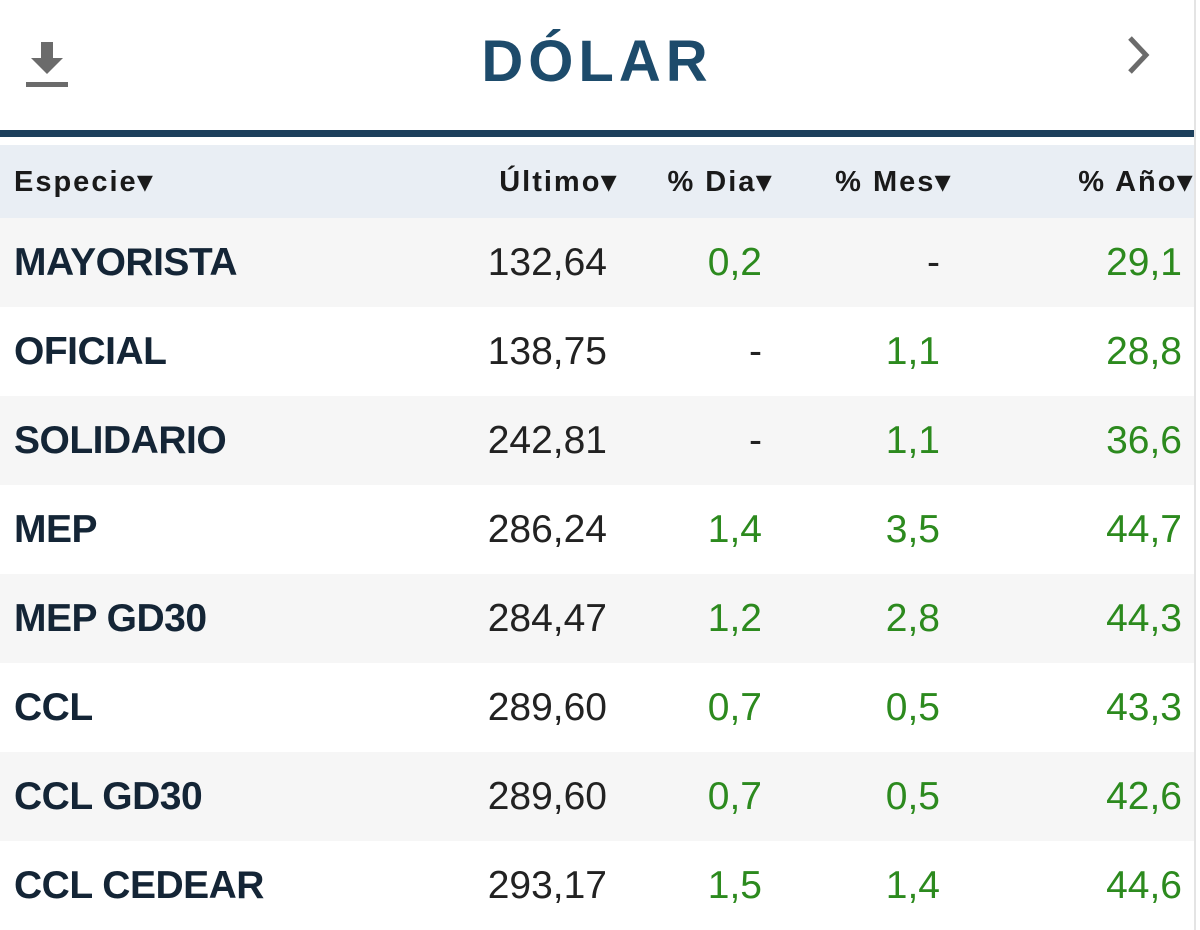  Describe the element at coordinates (547, 440) in the screenshot. I see `table-cell: 242,81` at that location.